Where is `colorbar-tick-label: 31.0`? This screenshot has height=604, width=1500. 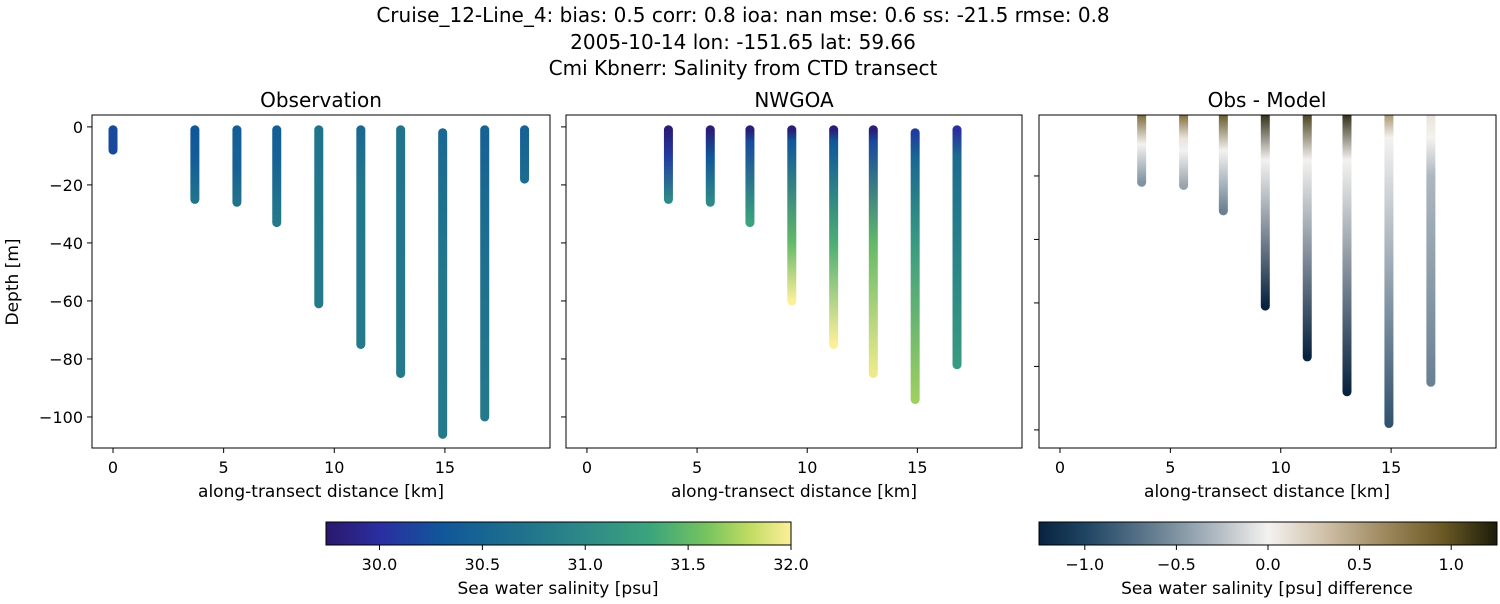 colorbar-tick-label: 31.0 is located at coordinates (585, 564).